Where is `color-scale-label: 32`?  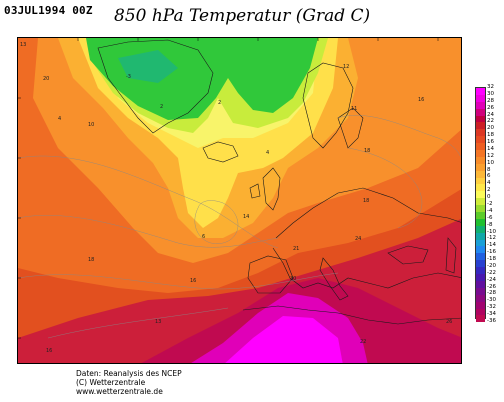 color-scale-label: 32 is located at coordinates (490, 87).